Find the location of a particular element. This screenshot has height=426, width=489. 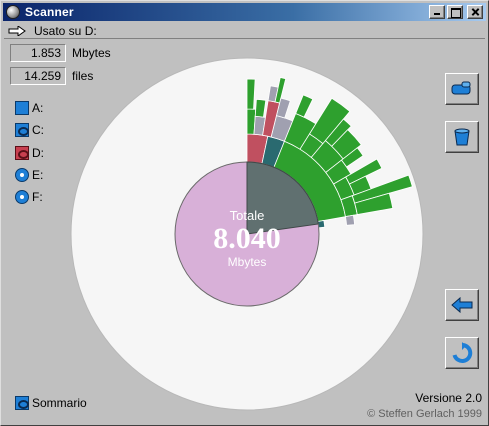

size-value: 1.853 is located at coordinates (38, 53).